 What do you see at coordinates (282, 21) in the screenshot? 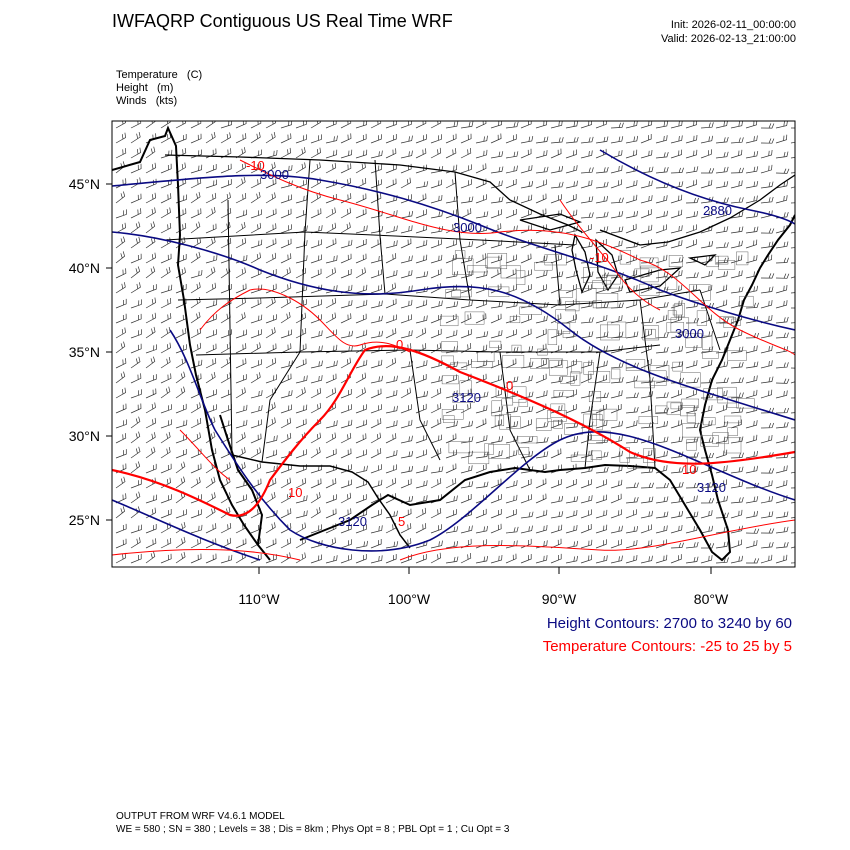
I see `plot-title: IWFAQRP Contiguous US Real Time WRF` at bounding box center [282, 21].